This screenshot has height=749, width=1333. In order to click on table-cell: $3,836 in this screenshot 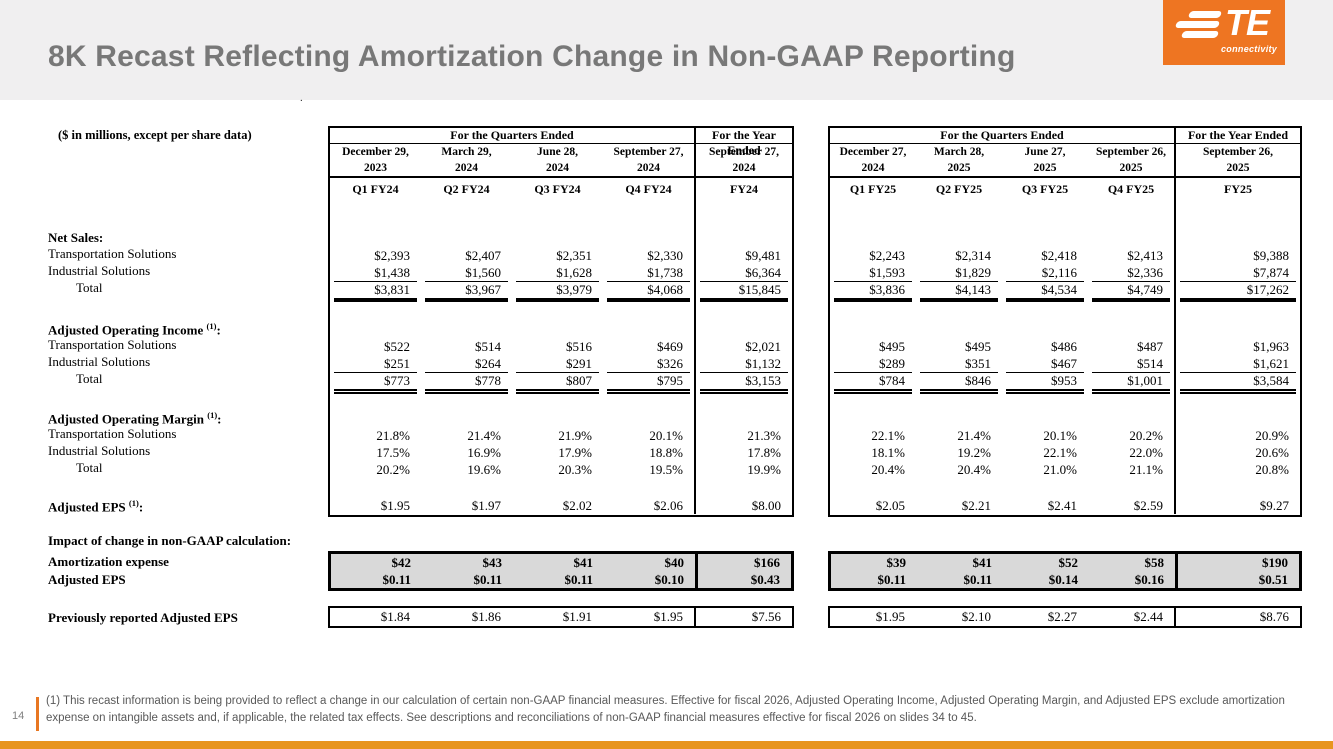, I will do `click(873, 291)`.